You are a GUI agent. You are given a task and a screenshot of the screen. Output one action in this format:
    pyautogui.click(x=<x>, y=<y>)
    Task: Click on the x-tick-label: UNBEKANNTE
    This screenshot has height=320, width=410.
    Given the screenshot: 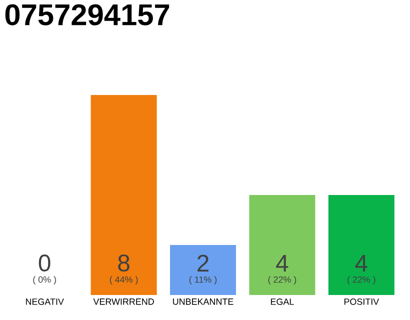 What is the action you would take?
    pyautogui.click(x=203, y=301)
    